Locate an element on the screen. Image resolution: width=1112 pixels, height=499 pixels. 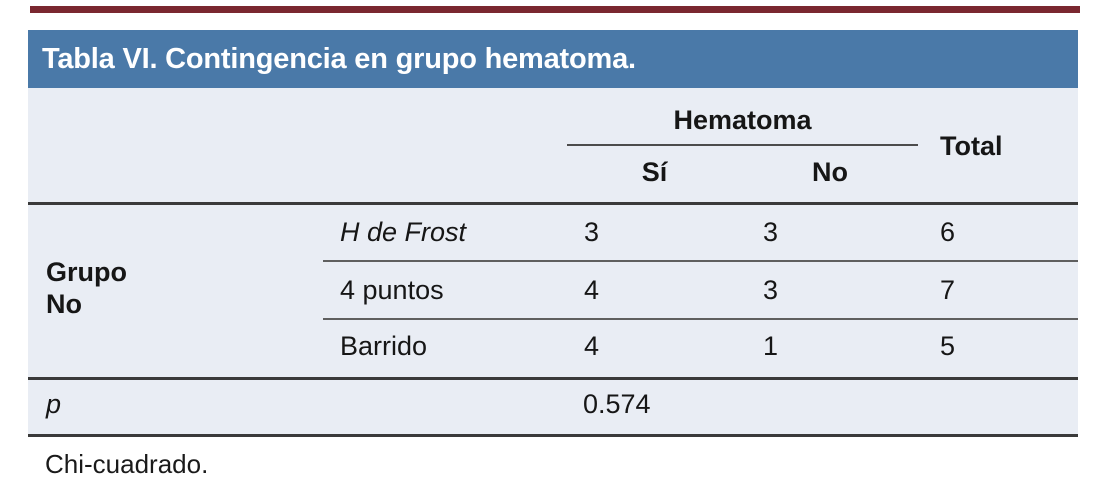
column-group-header-hematoma: Hematoma is located at coordinates (742, 120).